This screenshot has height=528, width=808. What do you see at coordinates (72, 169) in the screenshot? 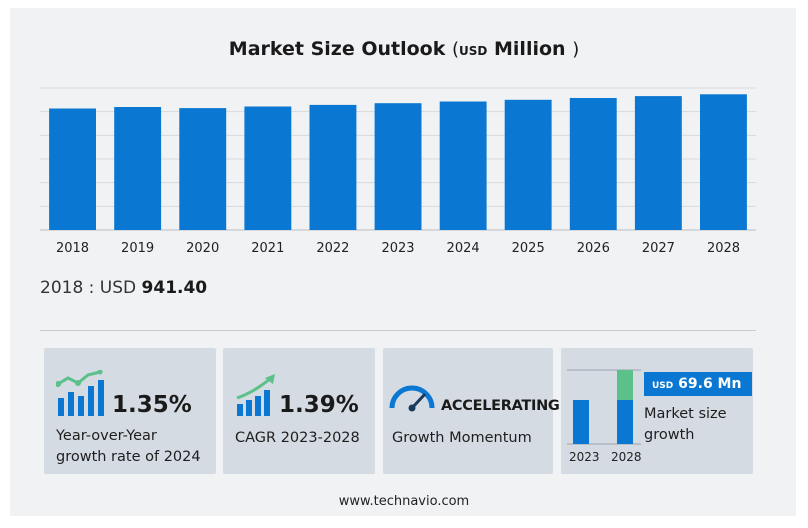
I see `bar-2018` at bounding box center [72, 169].